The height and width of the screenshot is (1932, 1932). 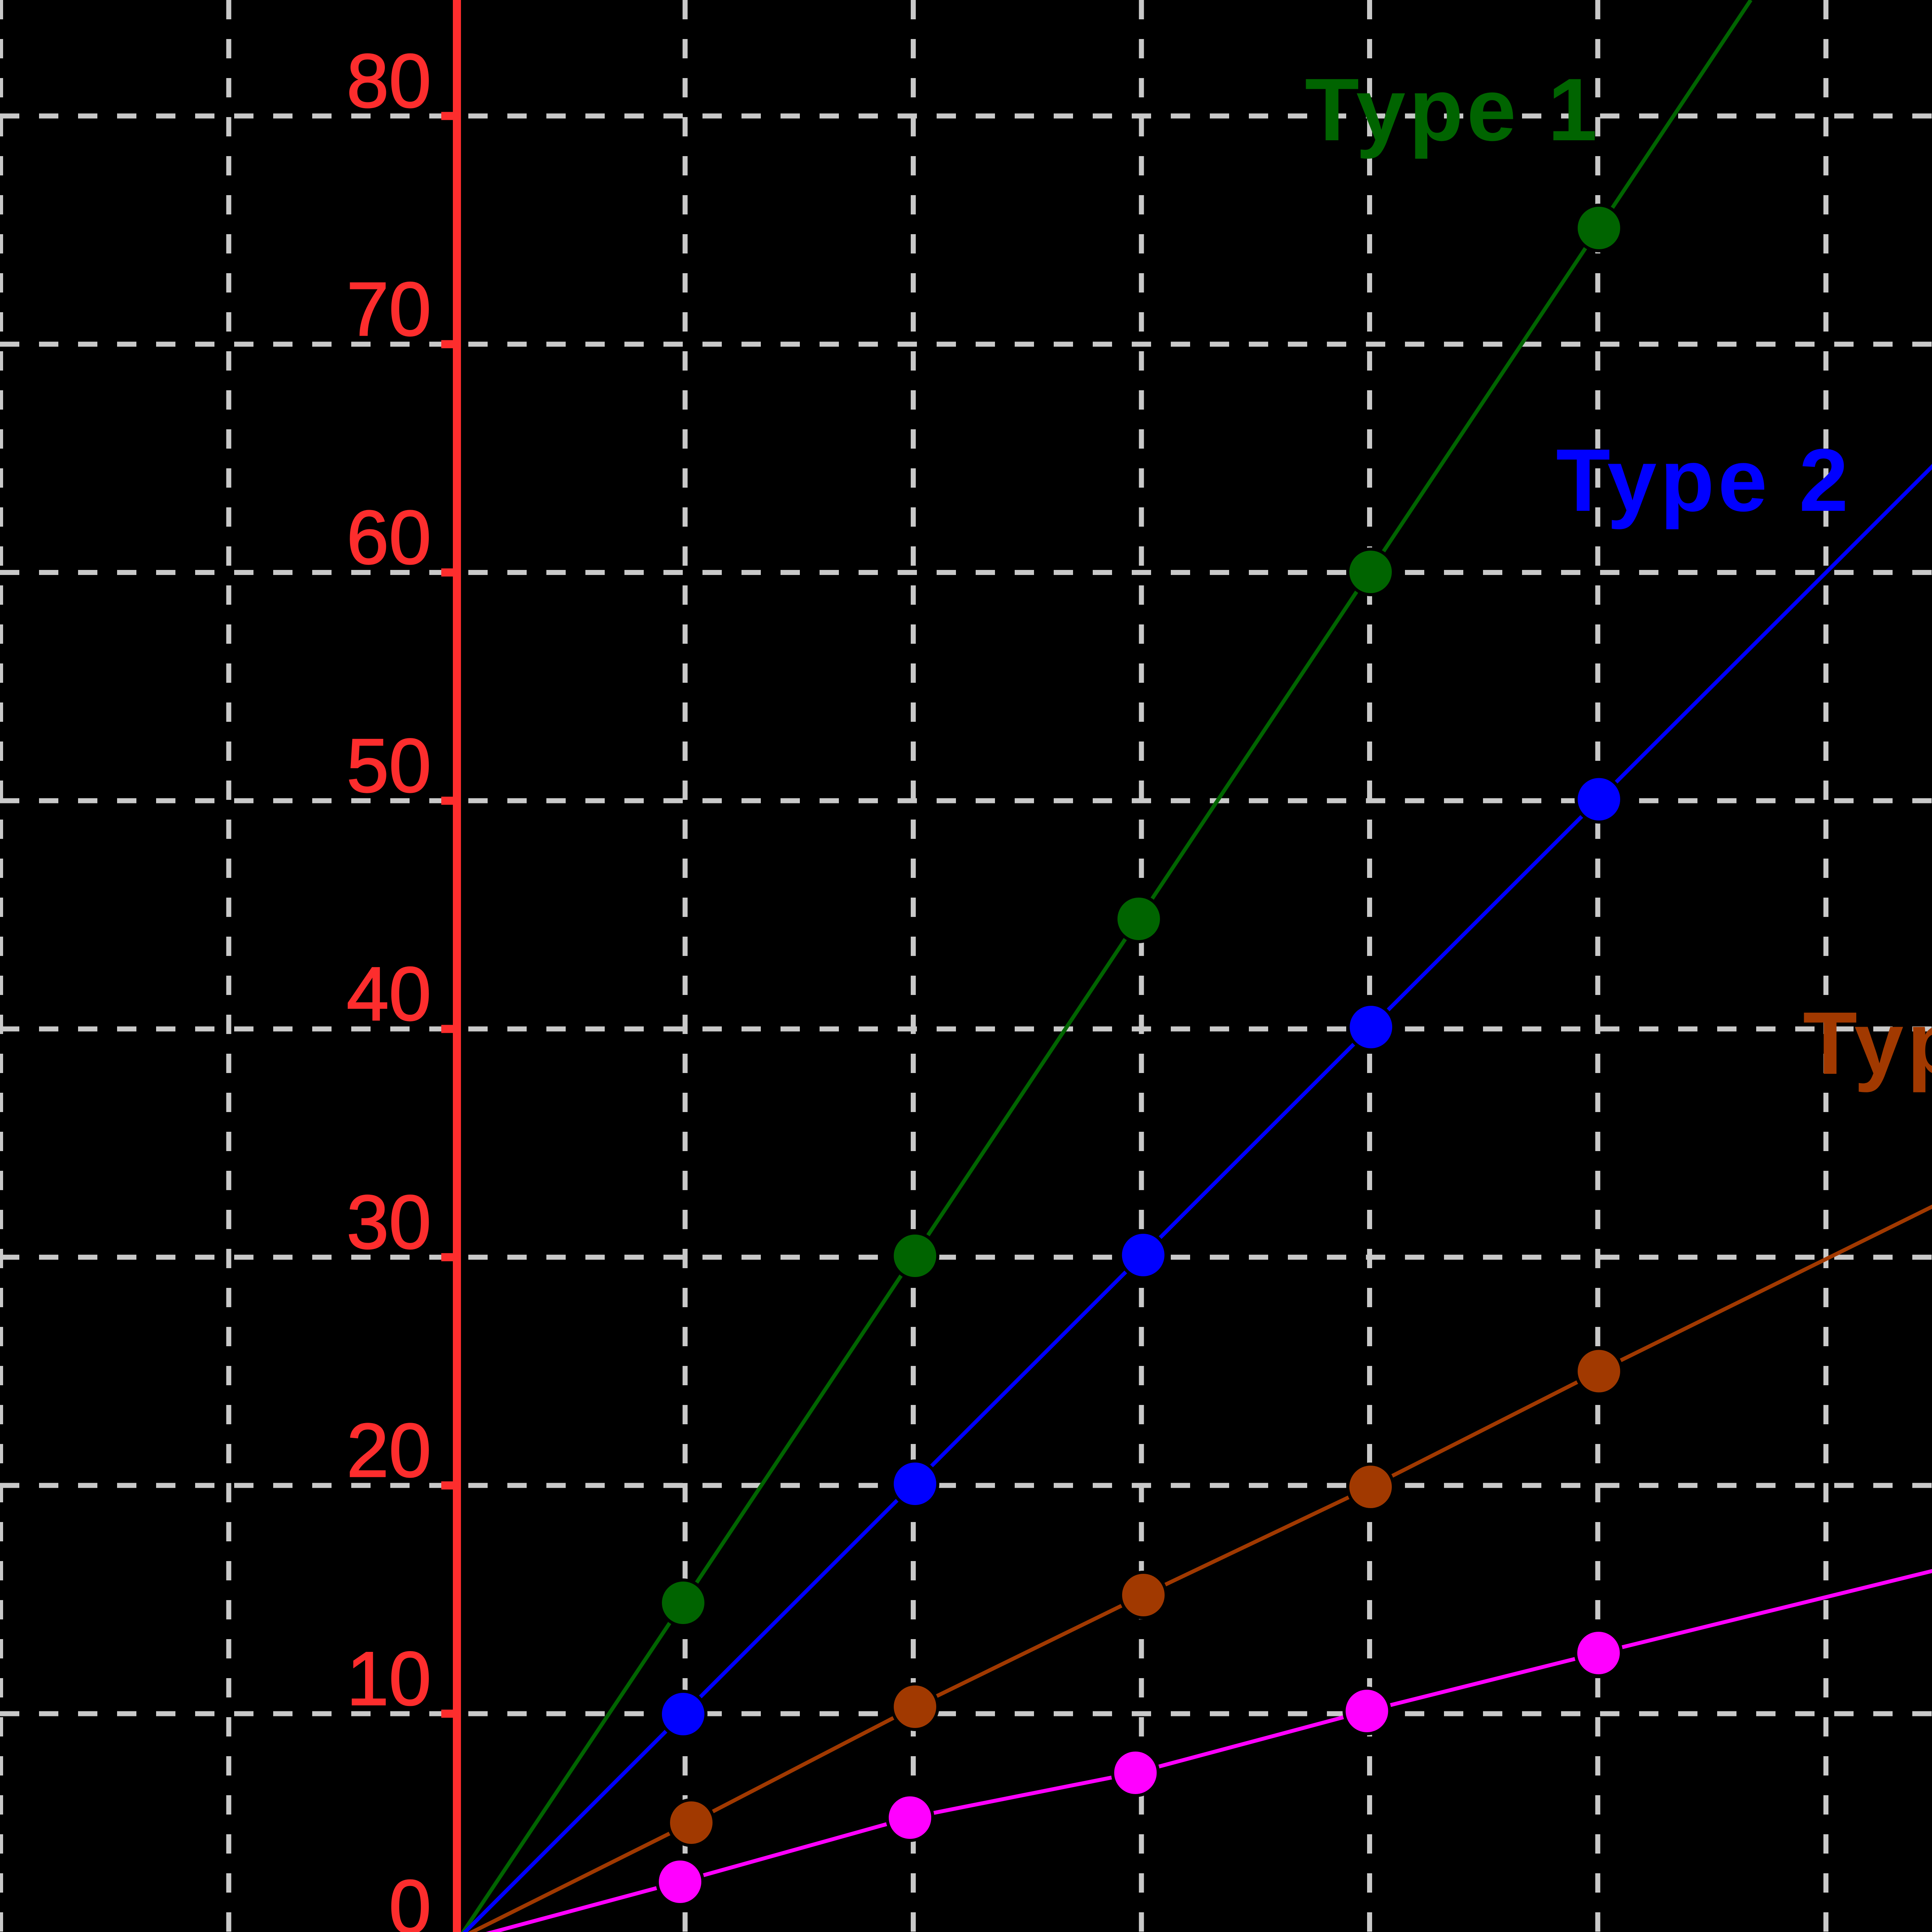 I want to click on svg-text: 20, so click(x=389, y=1451).